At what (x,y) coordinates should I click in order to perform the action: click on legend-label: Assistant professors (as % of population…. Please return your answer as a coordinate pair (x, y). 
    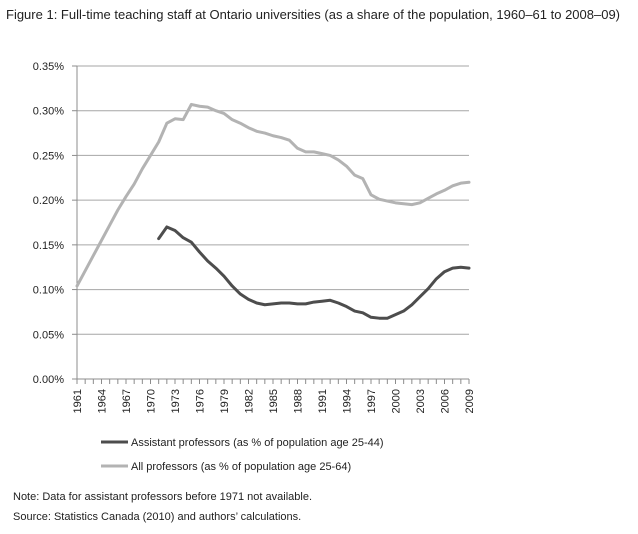
    Looking at the image, I should click on (257, 443).